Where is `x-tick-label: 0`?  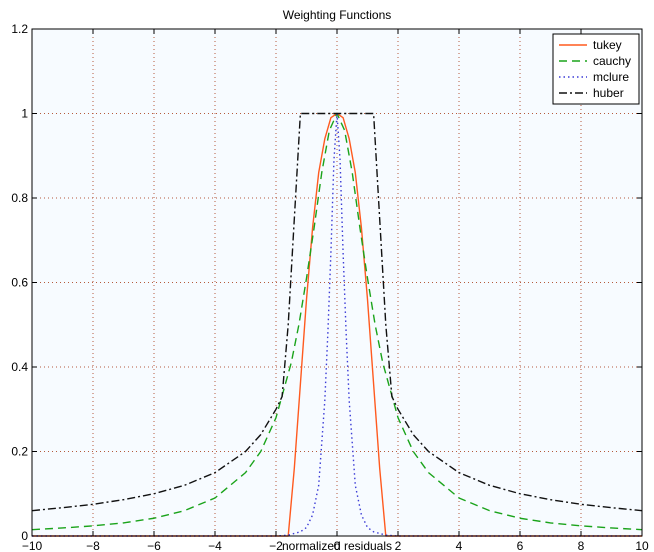 x-tick-label: 0 is located at coordinates (337, 545).